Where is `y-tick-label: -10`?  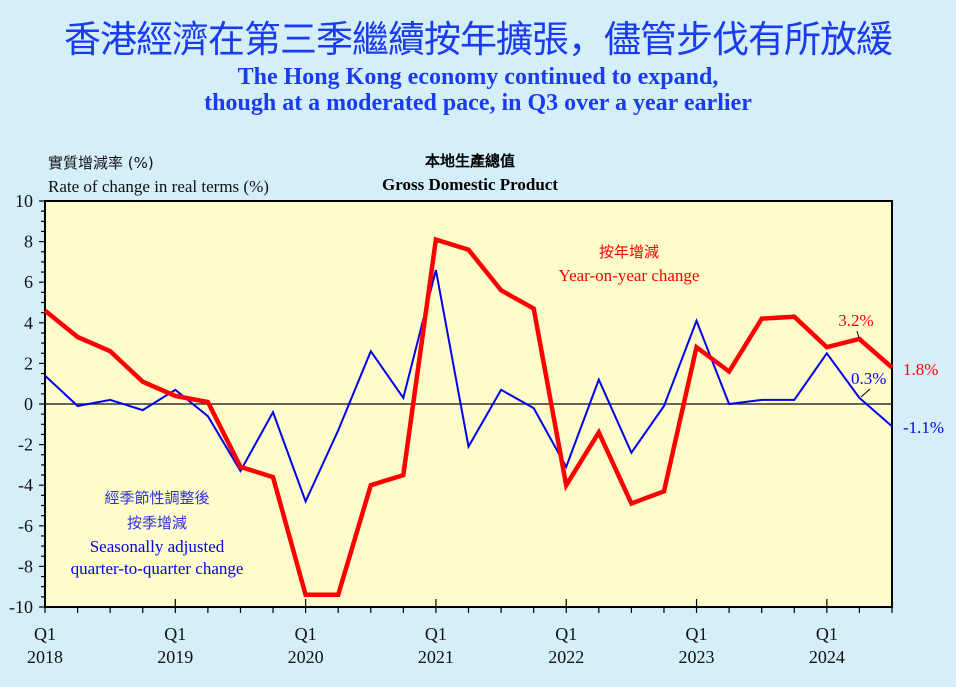
y-tick-label: -10 is located at coordinates (21, 607).